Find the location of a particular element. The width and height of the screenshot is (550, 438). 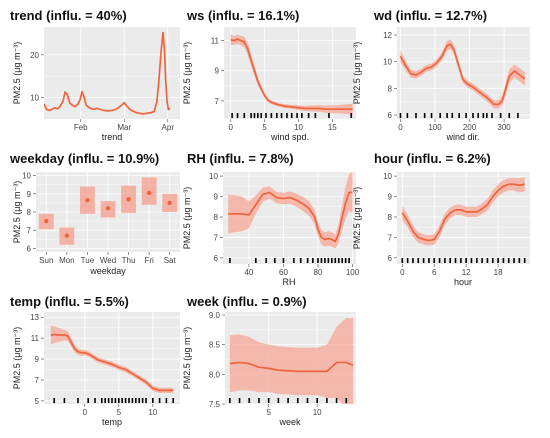

panel-RH: RH (influ. = 7.8%) 6 7 8 9 10 40 60 80 100 RH is located at coordinates (273, 219).